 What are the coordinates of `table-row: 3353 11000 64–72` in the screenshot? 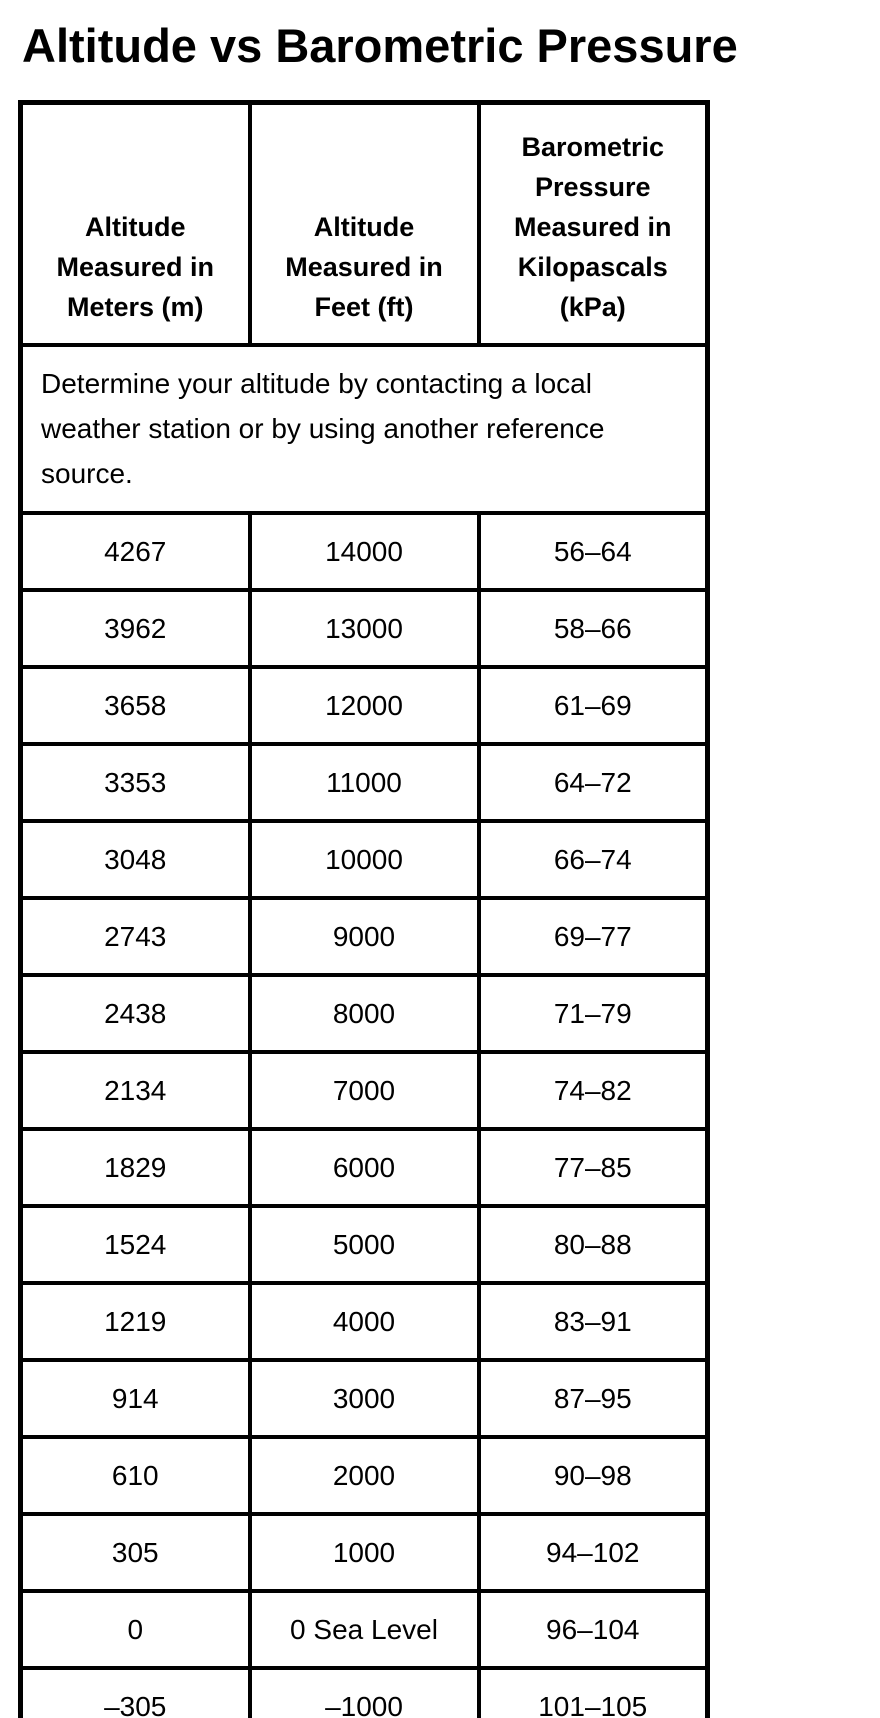 It's located at (364, 782).